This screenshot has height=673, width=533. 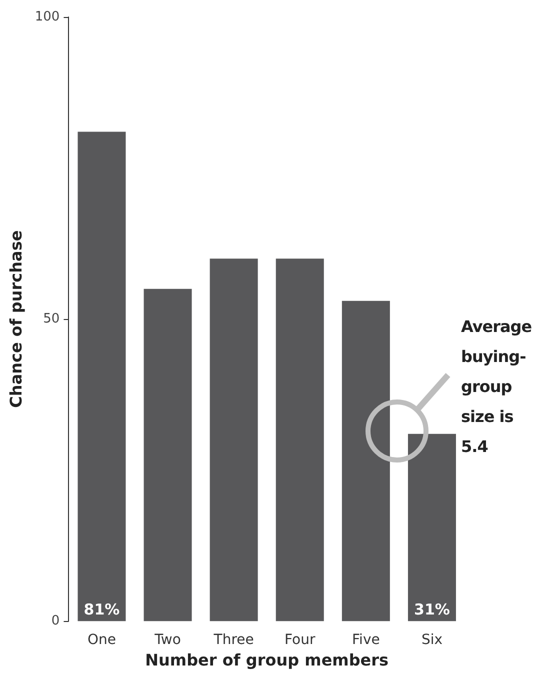 I want to click on x-tick-label: Three, so click(x=233, y=640).